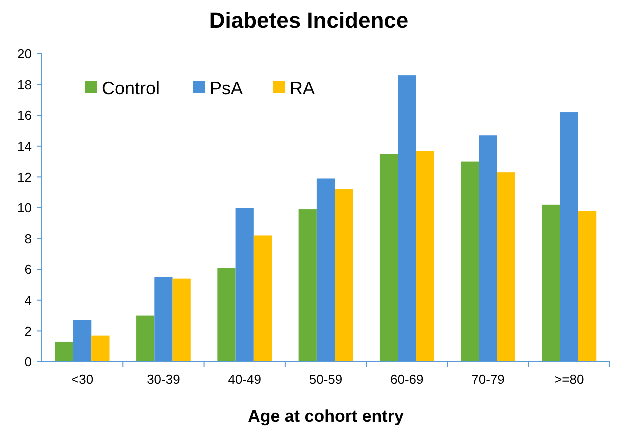  What do you see at coordinates (303, 88) in the screenshot?
I see `legend-label: RA` at bounding box center [303, 88].